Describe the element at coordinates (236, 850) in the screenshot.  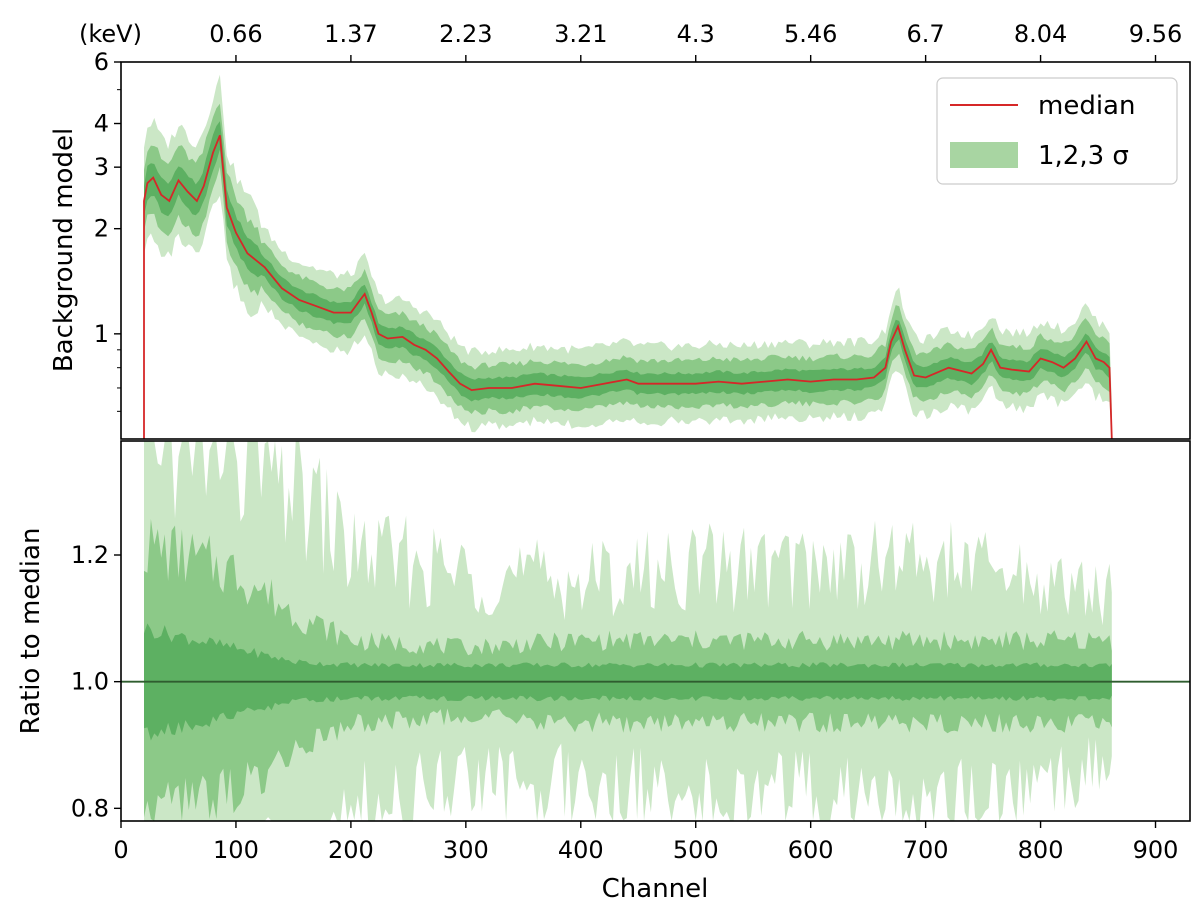
I see `x-tick-label: 100` at that location.